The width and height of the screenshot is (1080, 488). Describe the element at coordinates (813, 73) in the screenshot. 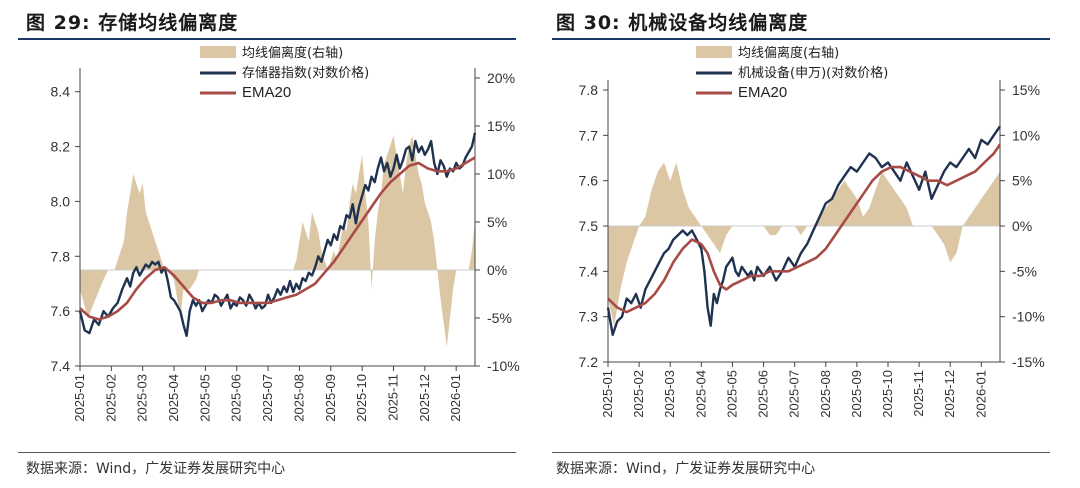

I see `legend-label: 机械设备(申万)(对数价格)` at that location.